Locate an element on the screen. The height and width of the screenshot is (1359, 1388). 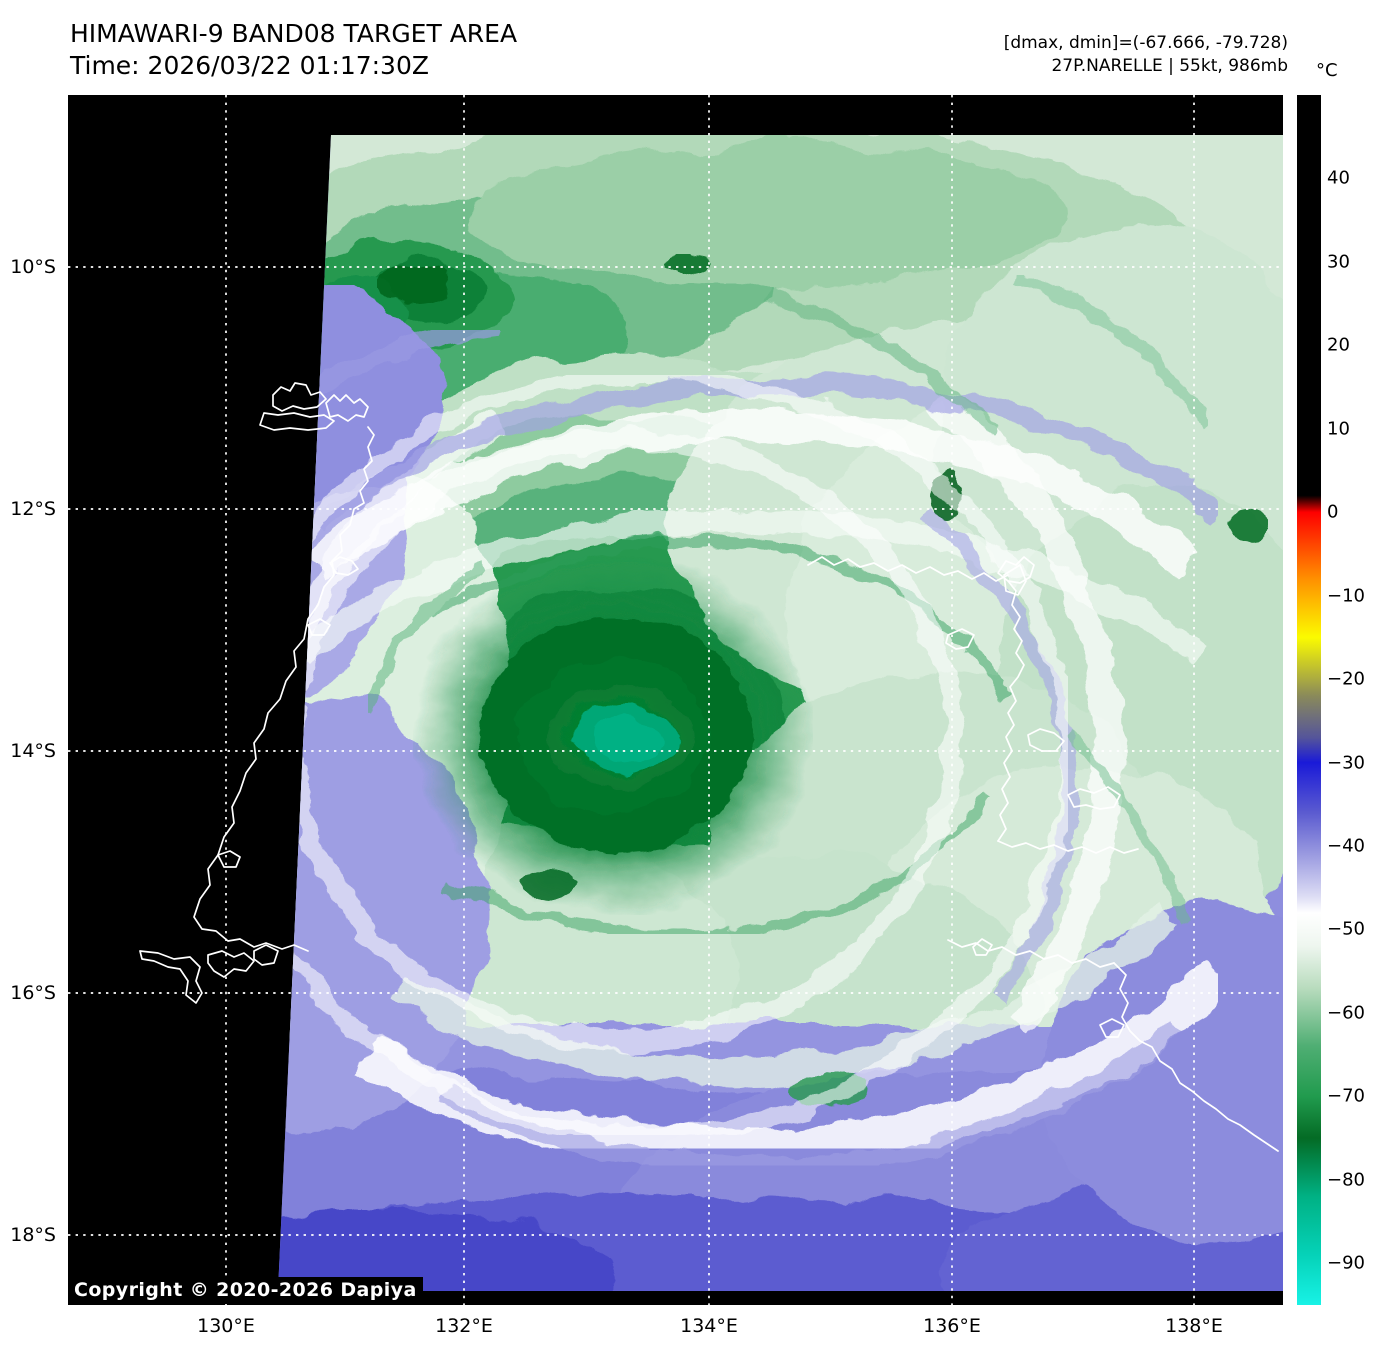
colorbar-tick-label: 0 is located at coordinates (1333, 512).